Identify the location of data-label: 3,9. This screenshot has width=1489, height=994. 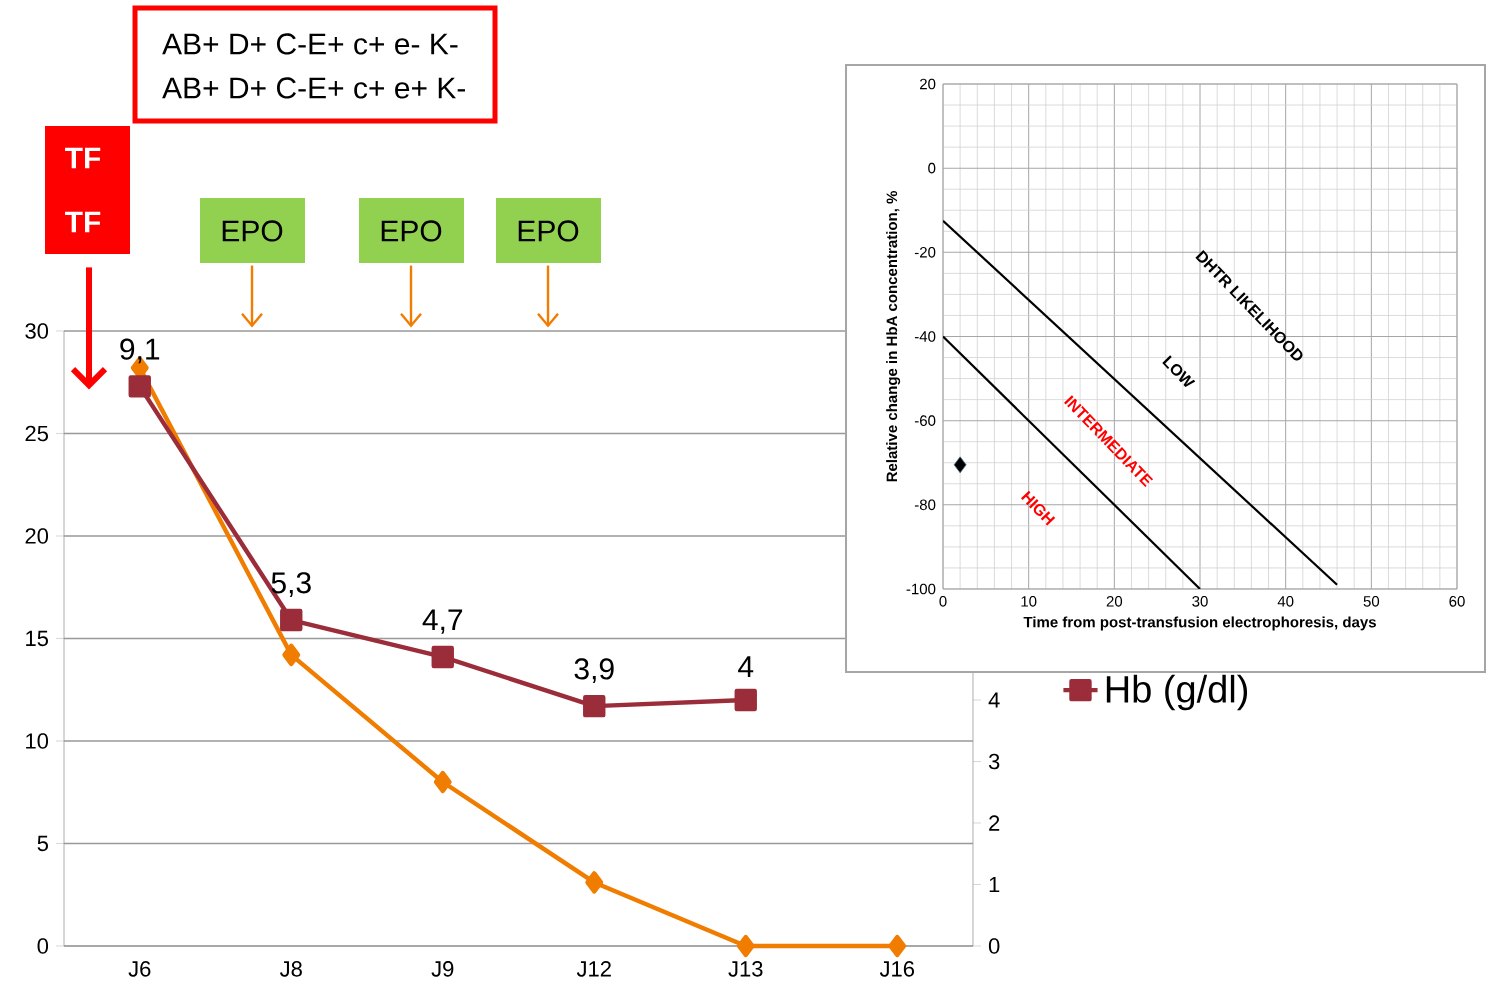
(594, 671).